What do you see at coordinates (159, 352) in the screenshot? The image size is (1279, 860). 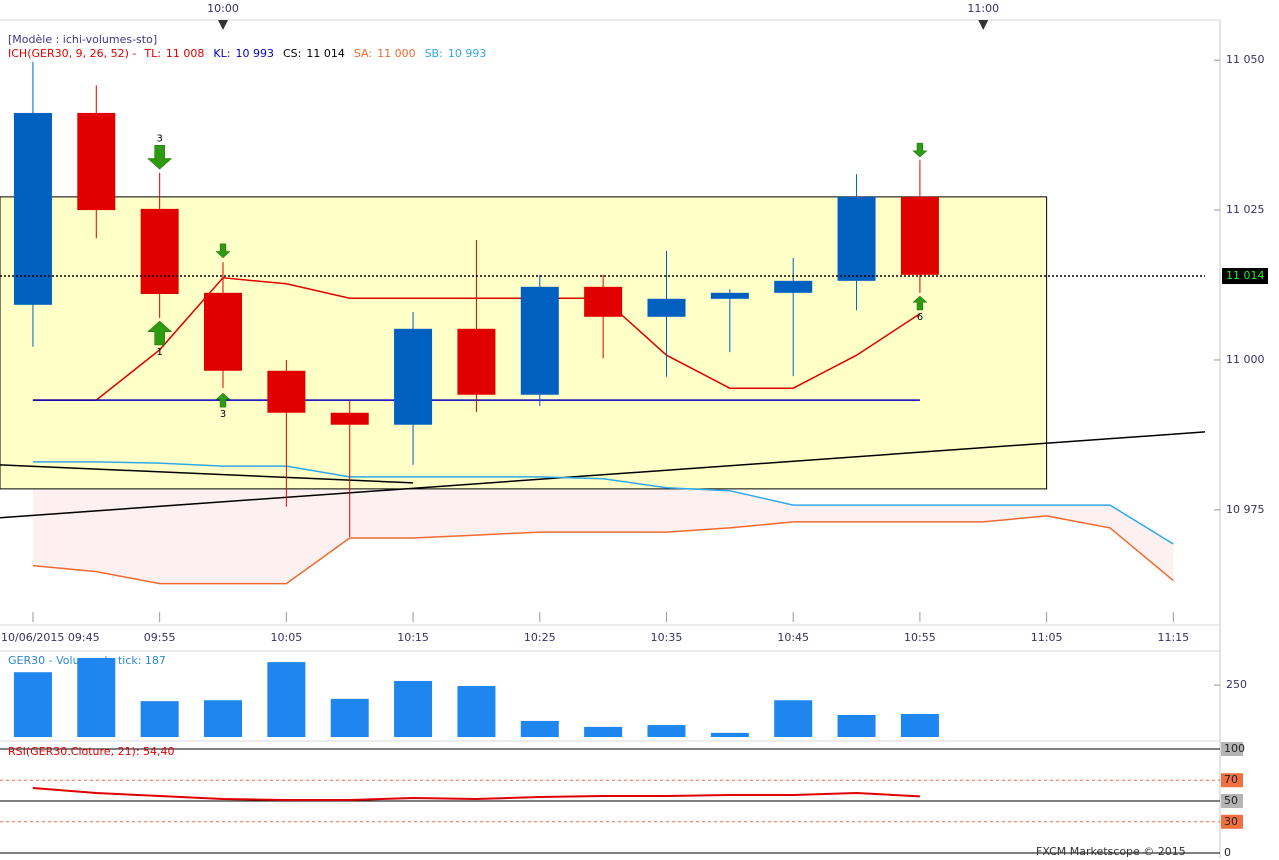 I see `signal-label: 1` at bounding box center [159, 352].